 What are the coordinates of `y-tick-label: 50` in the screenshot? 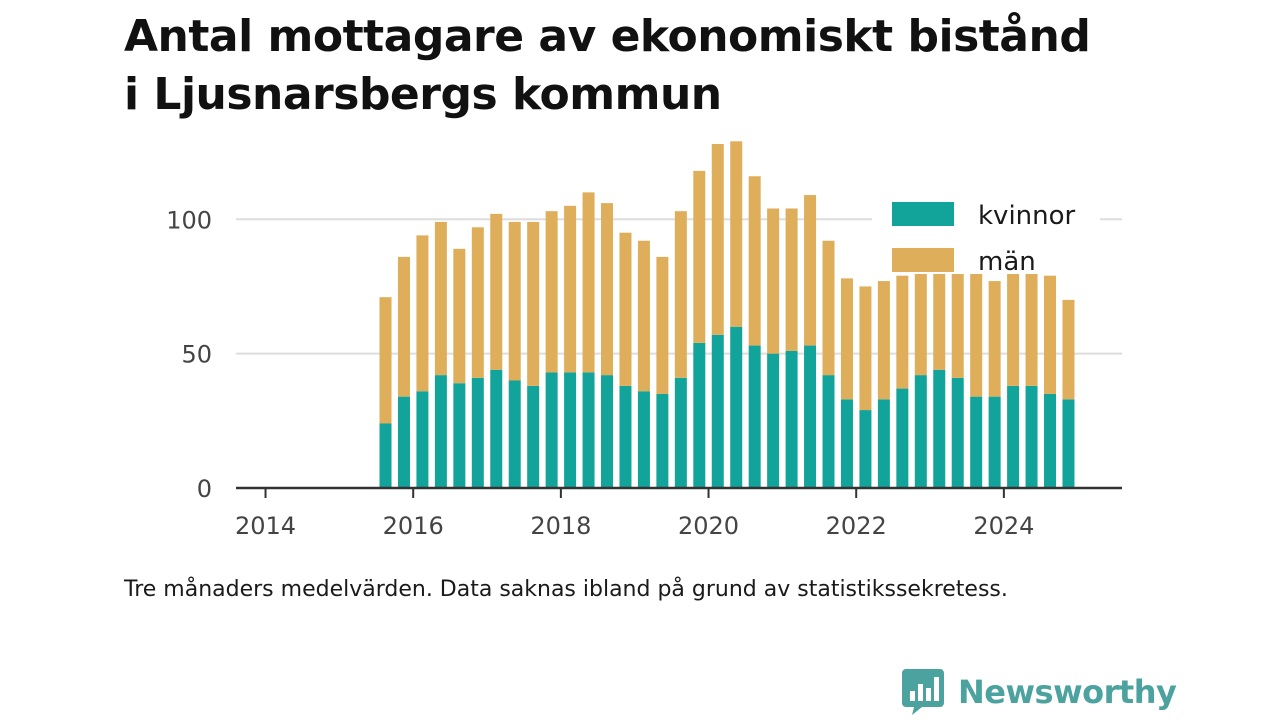 It's located at (196, 355).